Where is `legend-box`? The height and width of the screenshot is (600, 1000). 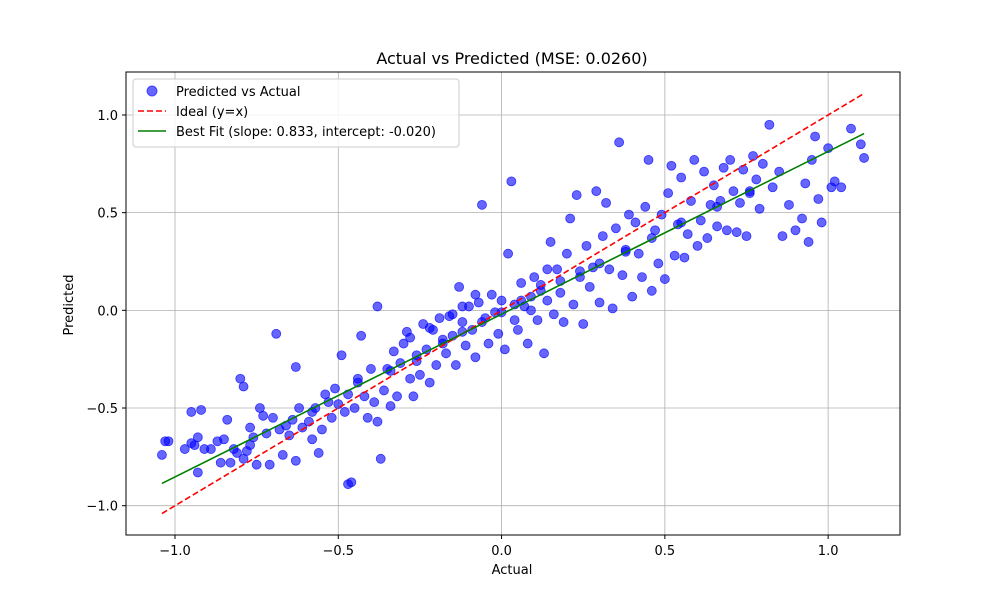 legend-box is located at coordinates (296, 113).